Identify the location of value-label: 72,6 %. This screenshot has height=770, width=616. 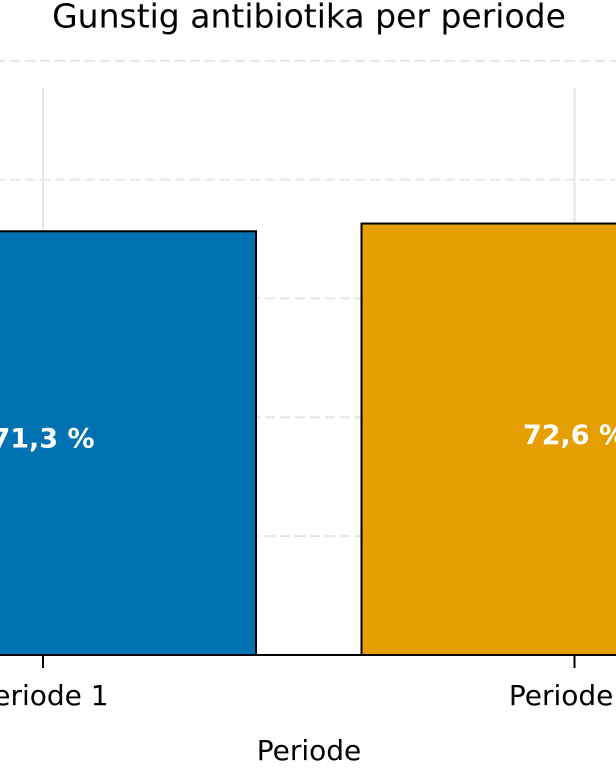
(569, 435).